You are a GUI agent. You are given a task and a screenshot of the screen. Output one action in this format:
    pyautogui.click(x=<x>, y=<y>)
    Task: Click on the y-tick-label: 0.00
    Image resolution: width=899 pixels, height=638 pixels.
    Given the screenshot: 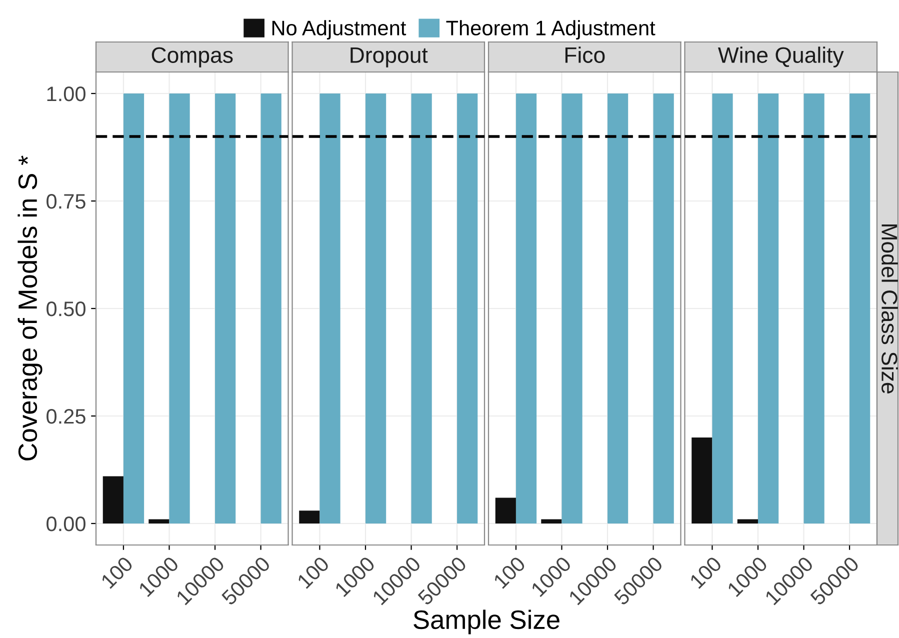 What is the action you would take?
    pyautogui.click(x=66, y=524)
    